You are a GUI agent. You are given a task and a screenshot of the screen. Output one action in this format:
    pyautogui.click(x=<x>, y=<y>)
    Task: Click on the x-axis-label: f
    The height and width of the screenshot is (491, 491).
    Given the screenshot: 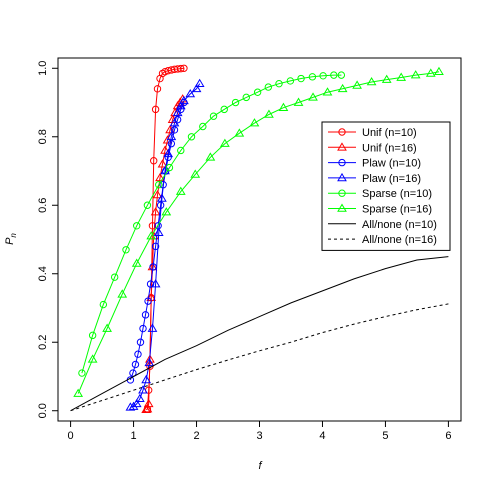 What is the action you would take?
    pyautogui.click(x=260, y=466)
    